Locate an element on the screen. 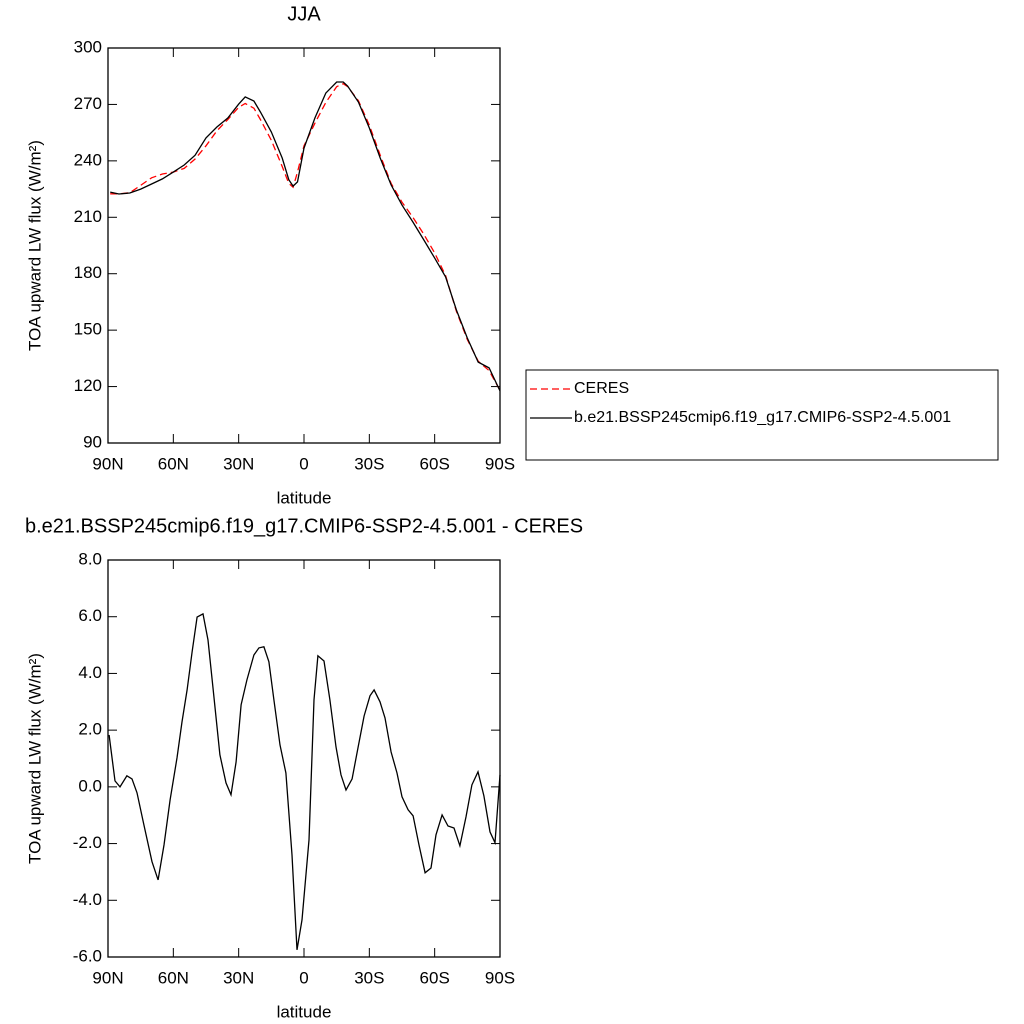 Image resolution: width=1024 pixels, height=1024 pixels. chart-title: JJA is located at coordinates (304, 14).